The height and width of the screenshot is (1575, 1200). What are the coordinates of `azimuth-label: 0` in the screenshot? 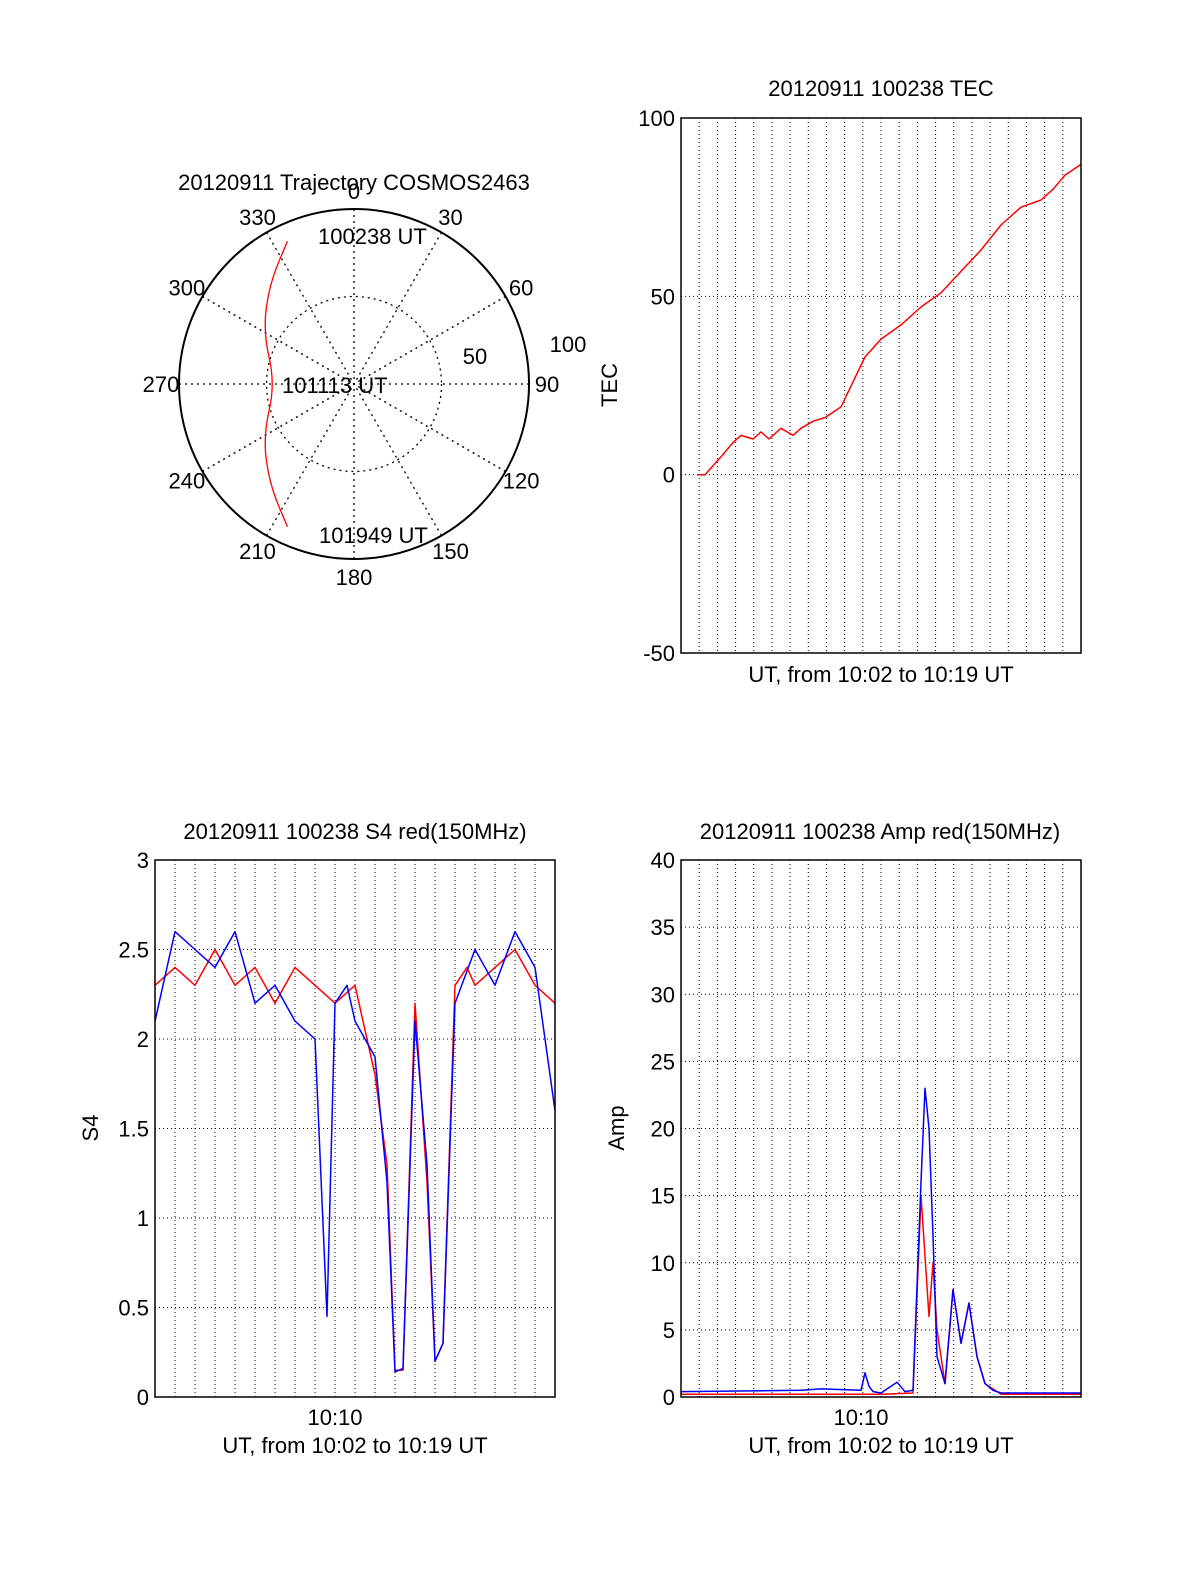 It's located at (354, 191).